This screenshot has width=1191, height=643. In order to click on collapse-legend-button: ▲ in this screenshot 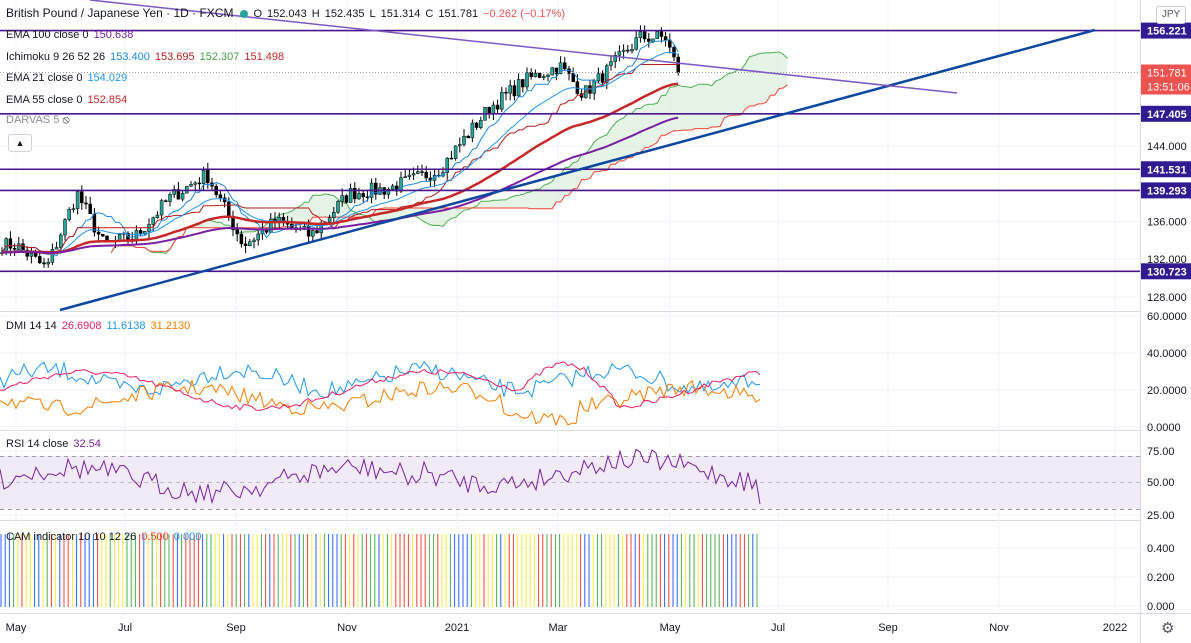, I will do `click(20, 143)`.